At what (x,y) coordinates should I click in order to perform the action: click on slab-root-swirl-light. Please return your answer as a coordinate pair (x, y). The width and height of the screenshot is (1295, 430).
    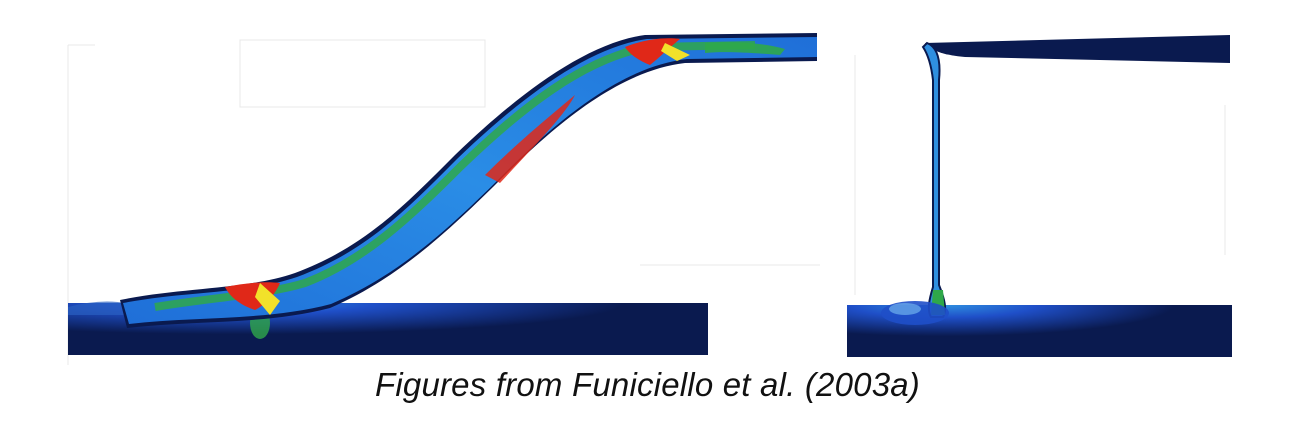
    Looking at the image, I should click on (905, 309).